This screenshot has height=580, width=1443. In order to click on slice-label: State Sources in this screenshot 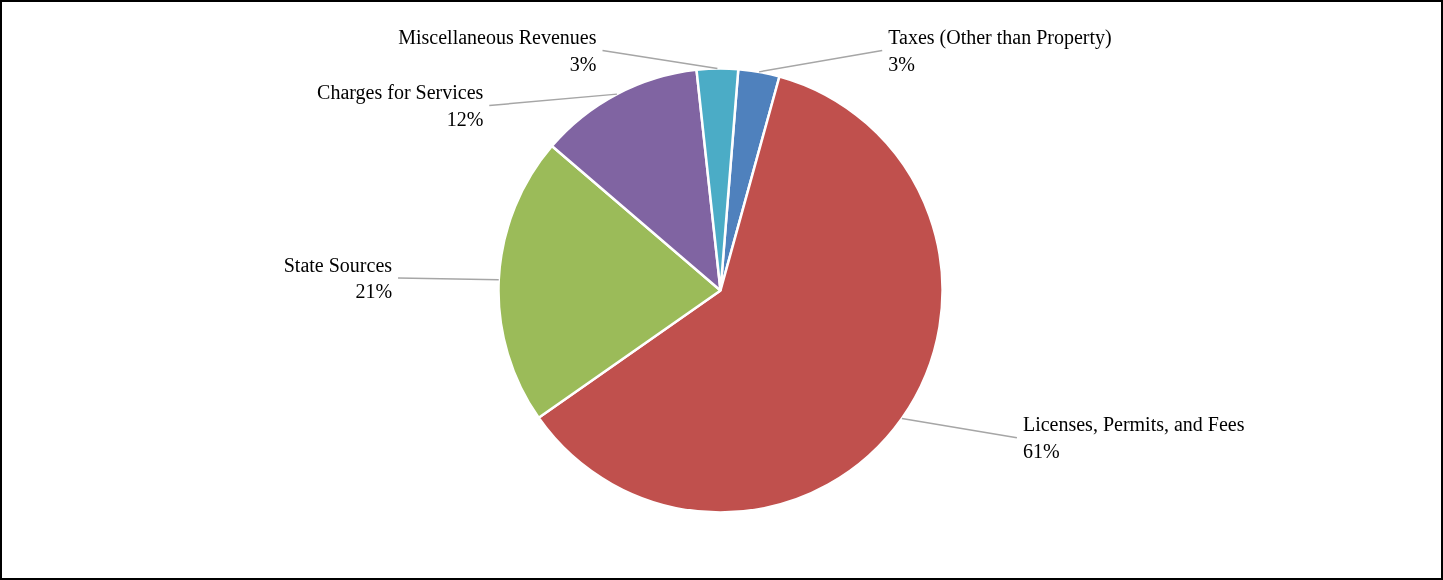, I will do `click(338, 264)`.